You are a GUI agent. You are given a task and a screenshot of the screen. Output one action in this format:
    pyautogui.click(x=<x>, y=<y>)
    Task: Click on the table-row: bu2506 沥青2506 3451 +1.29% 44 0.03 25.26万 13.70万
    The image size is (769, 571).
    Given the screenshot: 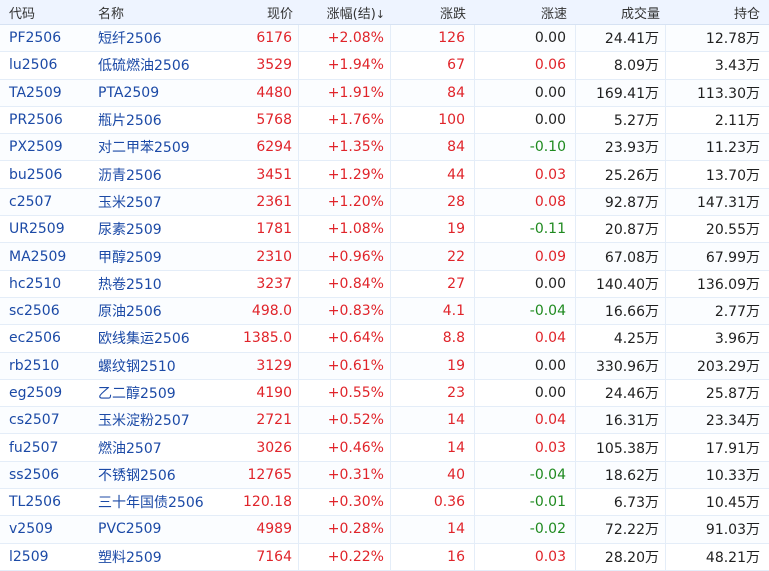 What is the action you would take?
    pyautogui.click(x=384, y=175)
    